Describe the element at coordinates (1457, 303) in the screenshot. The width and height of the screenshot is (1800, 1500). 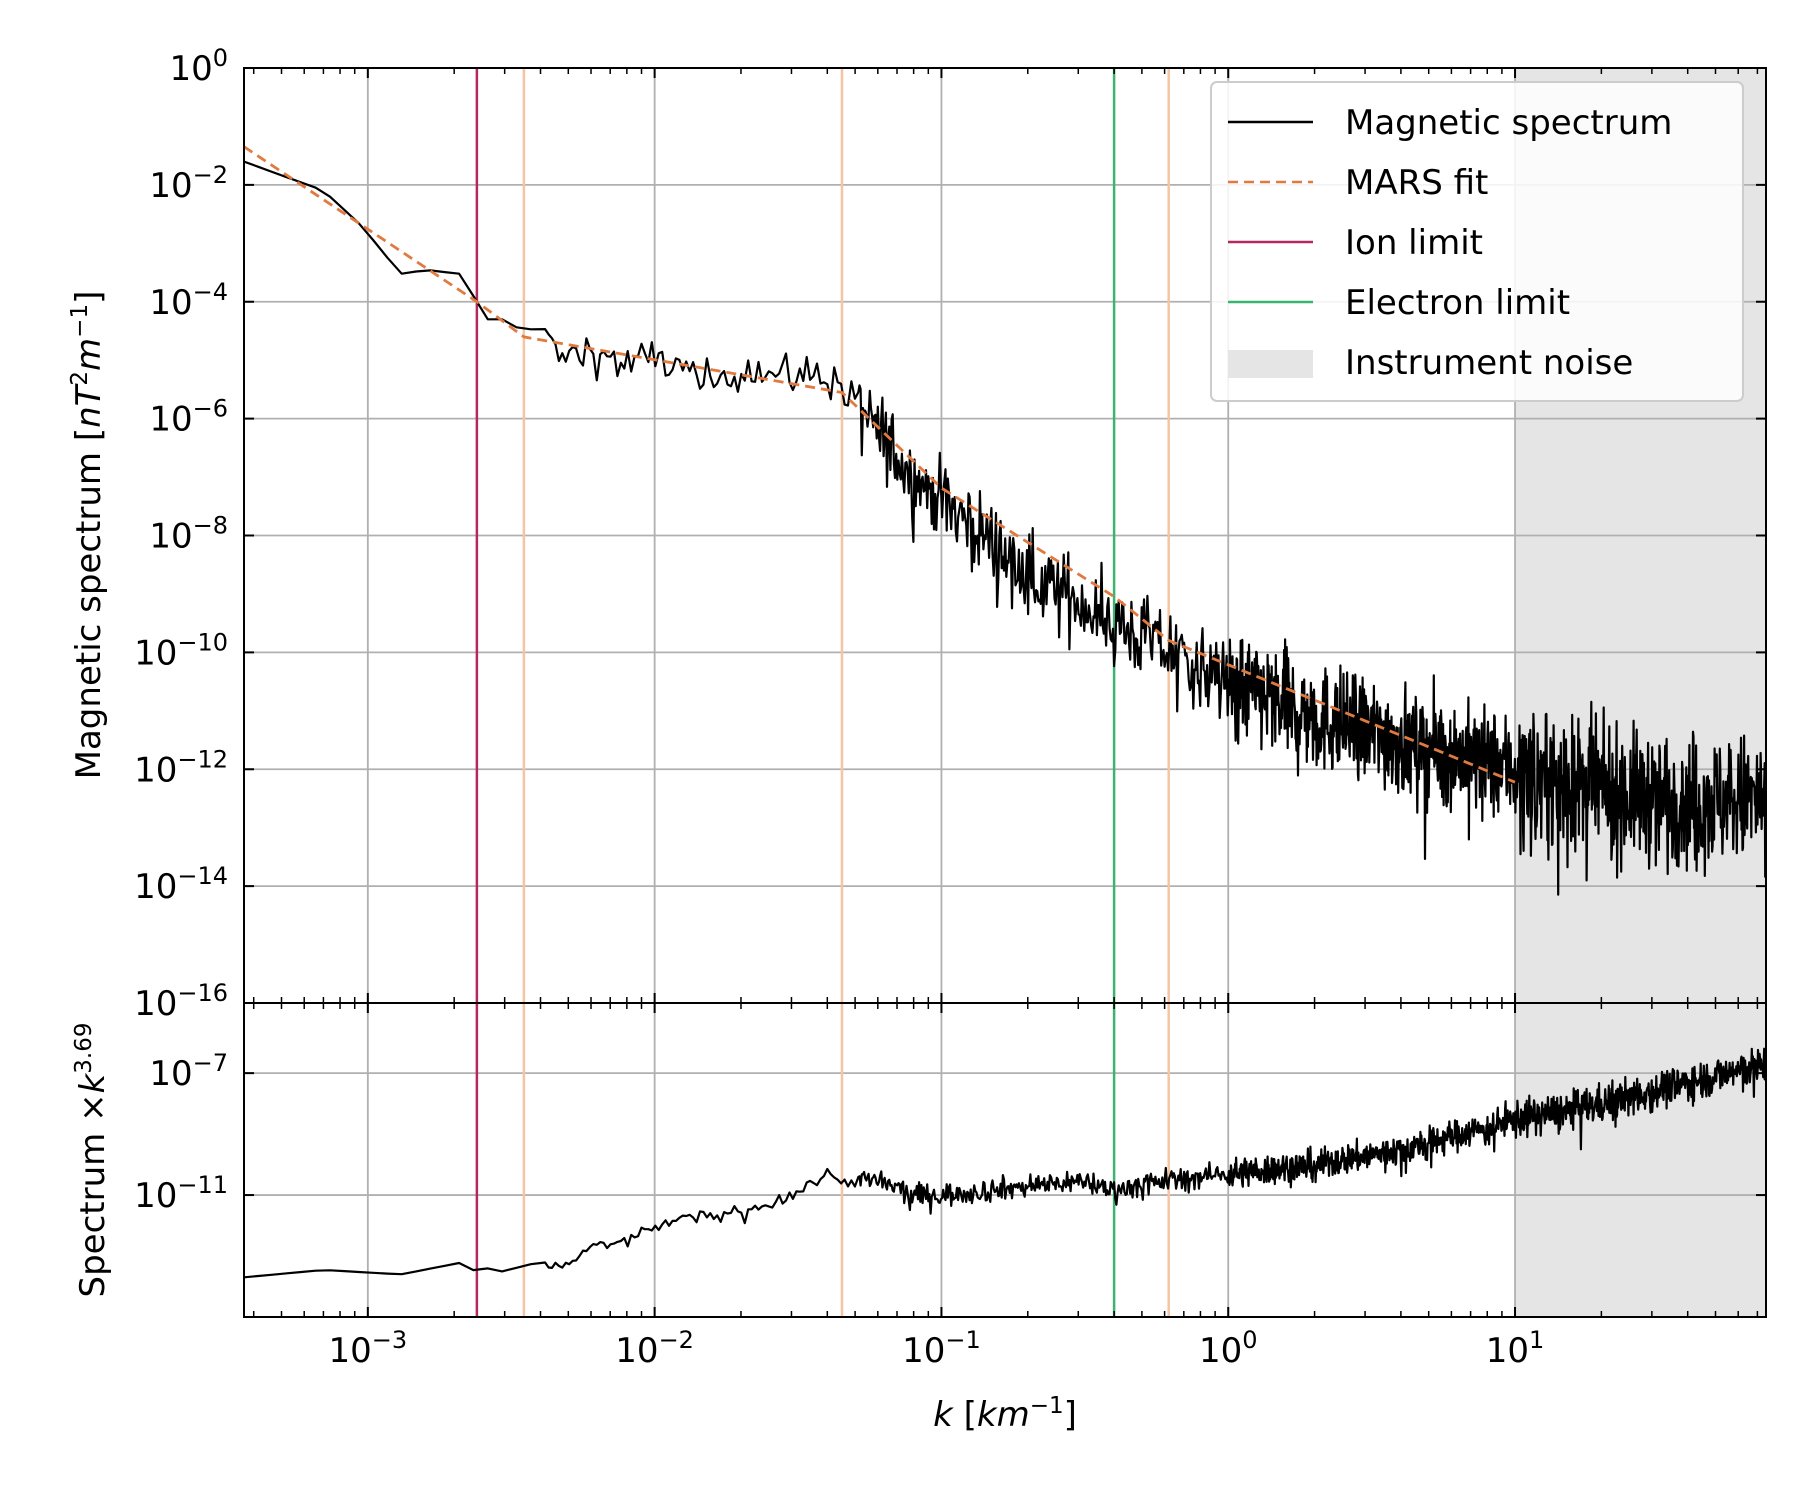
I see `legend-label-electron-limit: Electron limit` at that location.